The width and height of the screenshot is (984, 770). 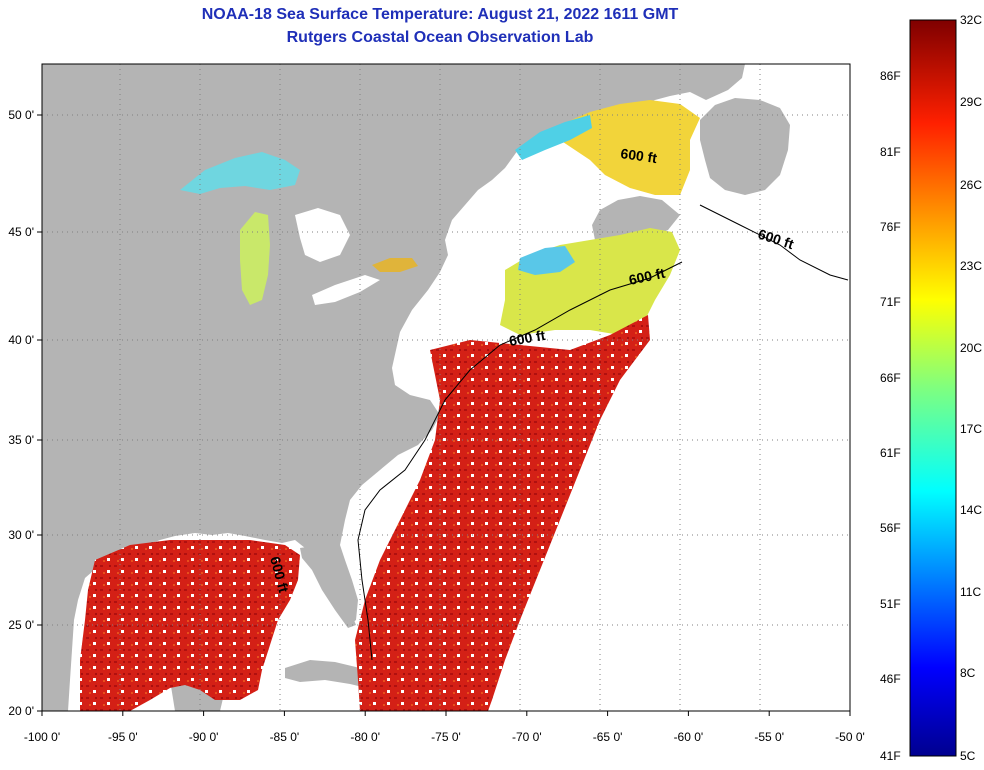 What do you see at coordinates (971, 185) in the screenshot?
I see `colorbar-celsius-label: 26C` at bounding box center [971, 185].